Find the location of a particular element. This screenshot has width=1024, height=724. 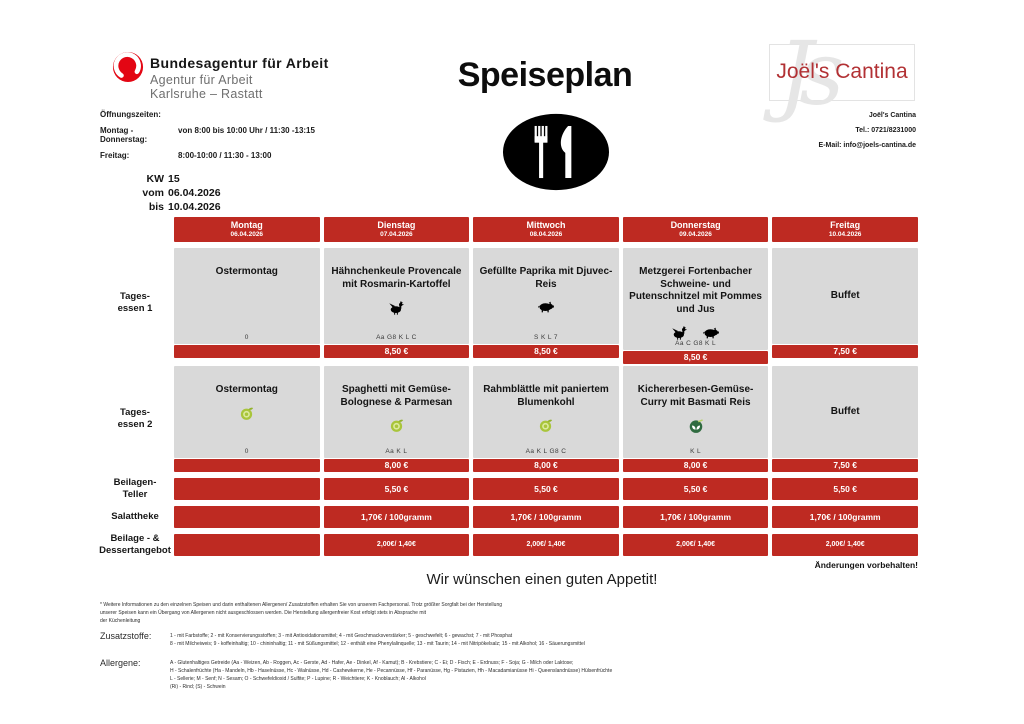

hours-time: 8:00-10:00 / 11:30 - 13:00 is located at coordinates (225, 155).